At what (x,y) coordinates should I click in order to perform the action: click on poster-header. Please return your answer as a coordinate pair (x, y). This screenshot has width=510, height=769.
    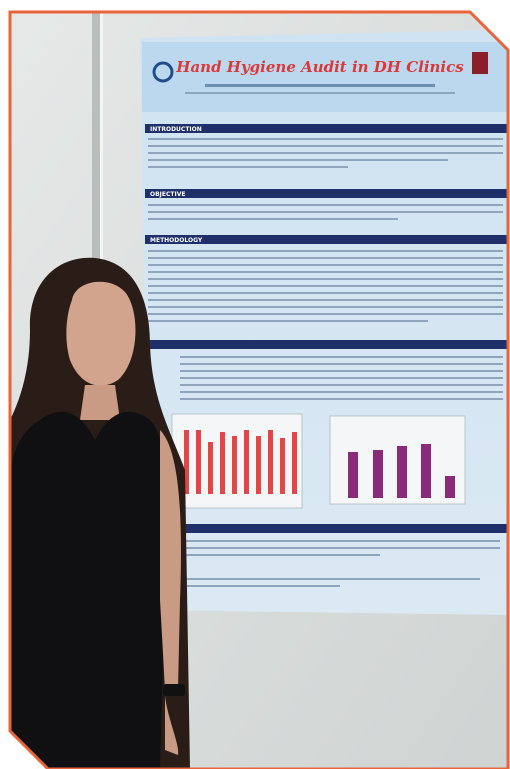
    Looking at the image, I should click on (325, 77).